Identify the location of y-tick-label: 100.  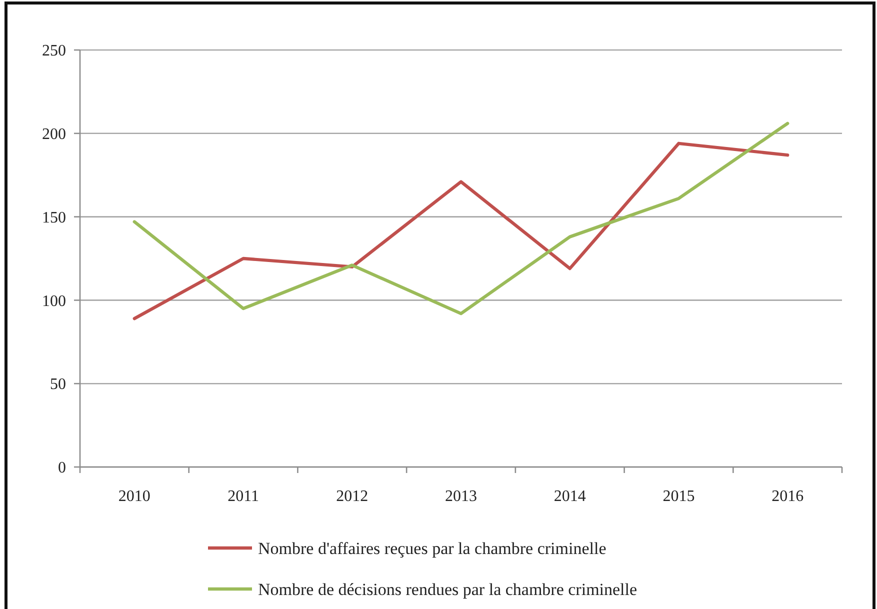
(54, 301).